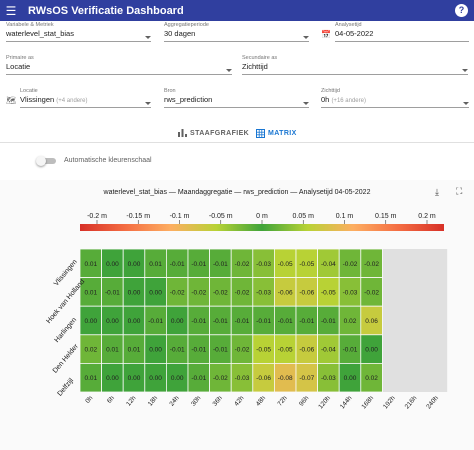 This screenshot has width=474, height=450. I want to click on colorbar-tick-label: 0.2 m, so click(427, 216).